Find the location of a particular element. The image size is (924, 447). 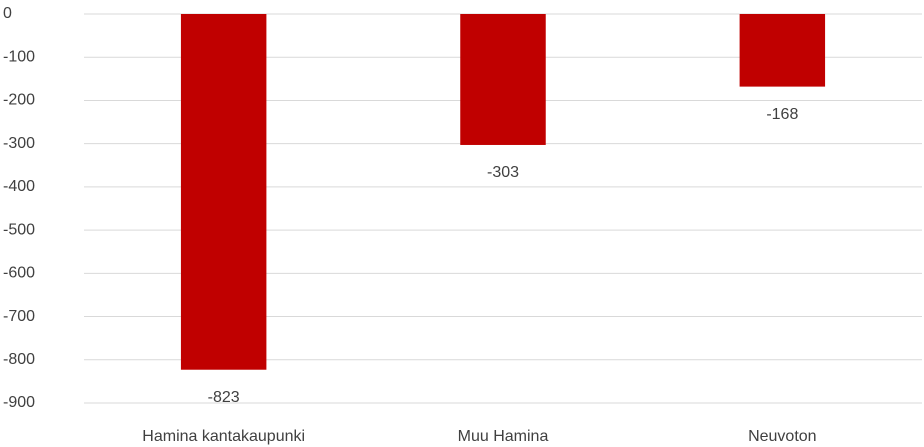

y-tick-label: -700 is located at coordinates (19, 316).